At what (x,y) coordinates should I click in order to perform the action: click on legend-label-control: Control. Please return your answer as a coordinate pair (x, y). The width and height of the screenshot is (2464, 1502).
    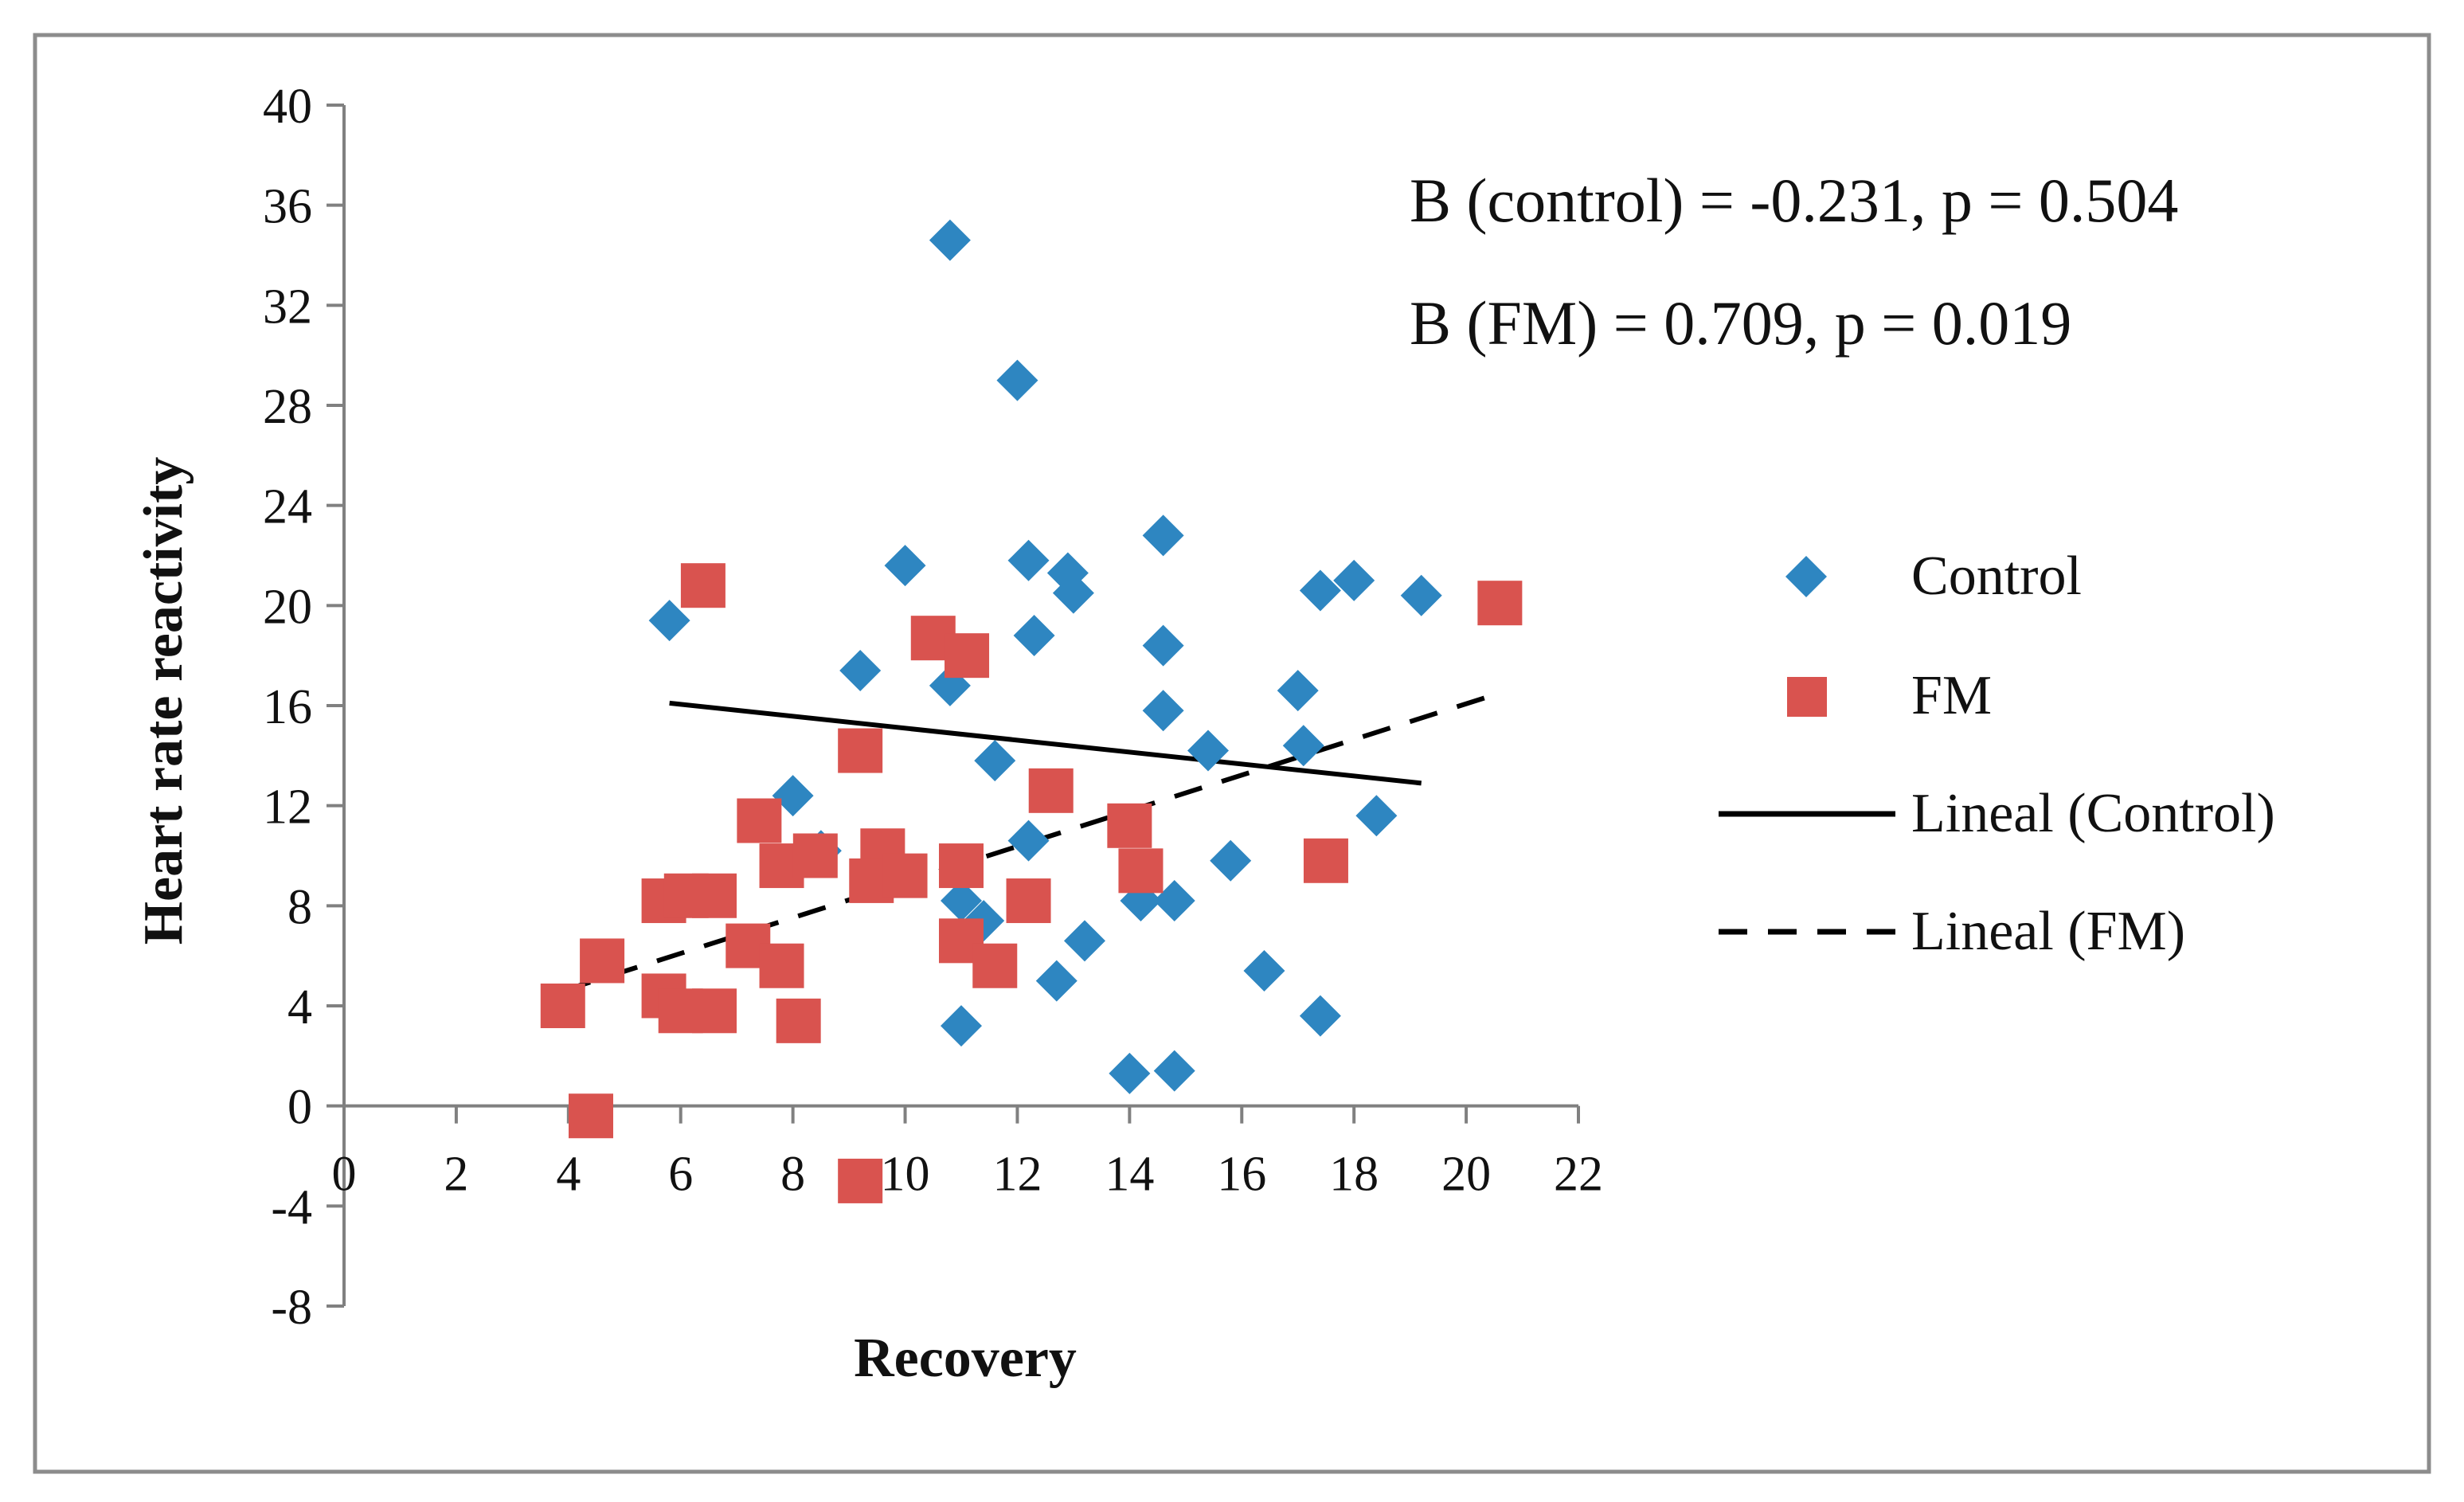
    Looking at the image, I should click on (1996, 576).